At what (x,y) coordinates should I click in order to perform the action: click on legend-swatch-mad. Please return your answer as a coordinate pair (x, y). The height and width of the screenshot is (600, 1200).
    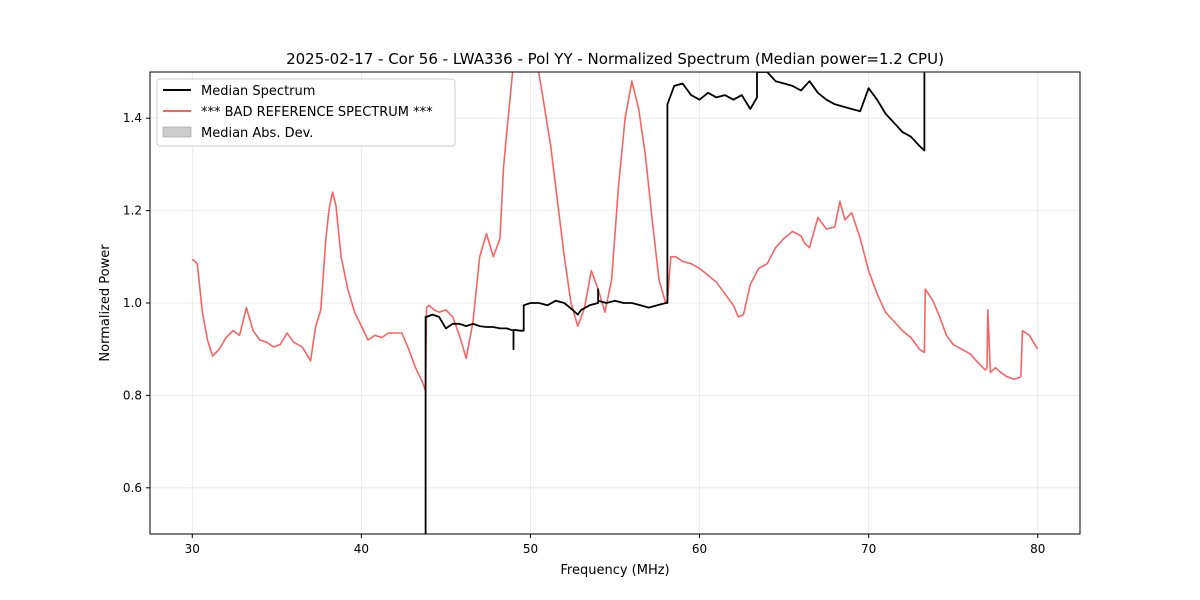
    Looking at the image, I should click on (177, 132).